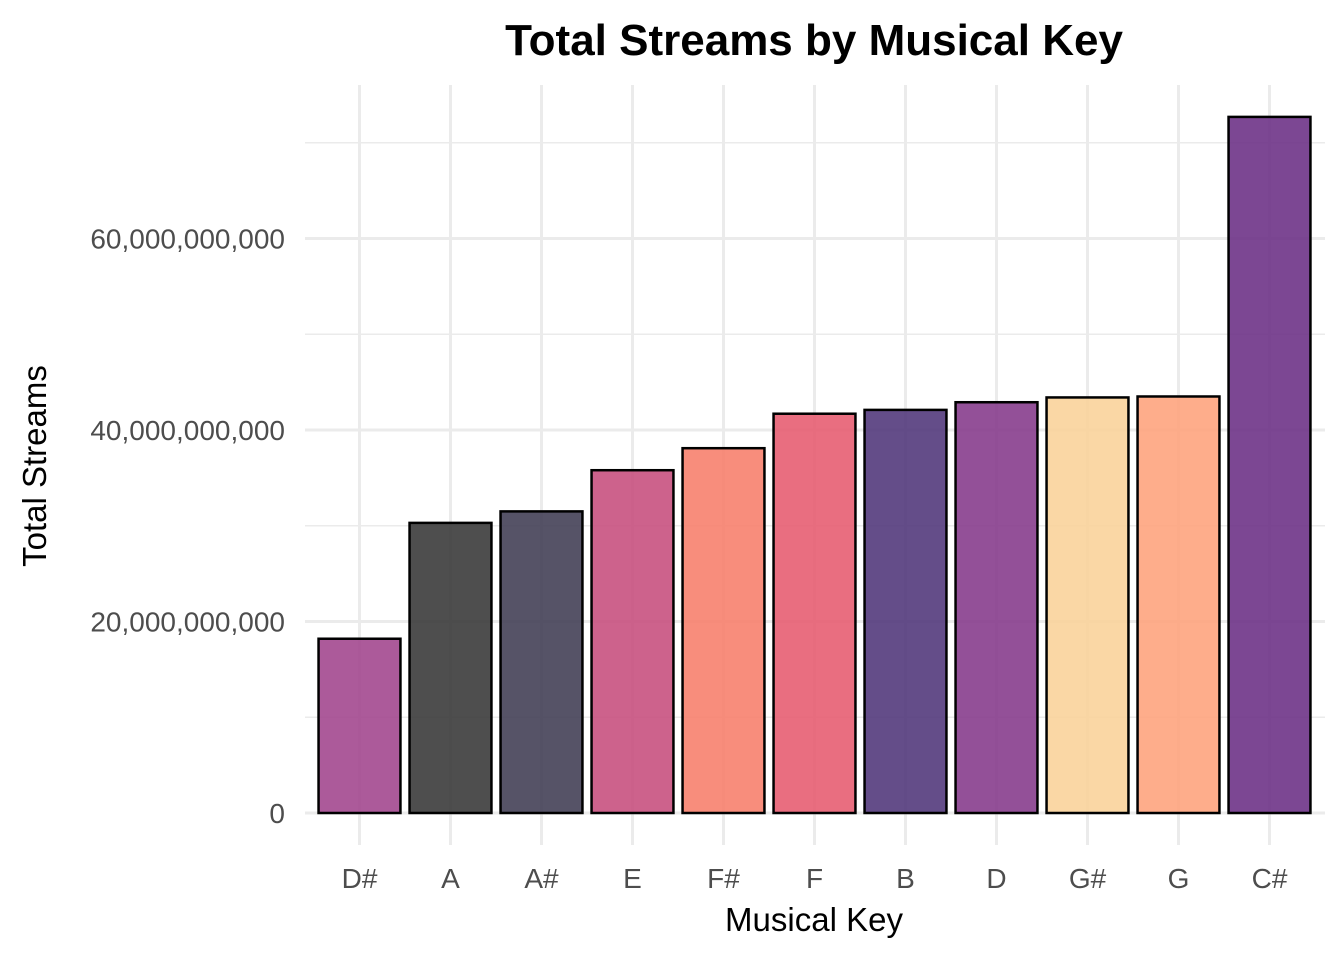 This screenshot has width=1344, height=965. I want to click on chart-title: Total Streams by Musical Key, so click(814, 40).